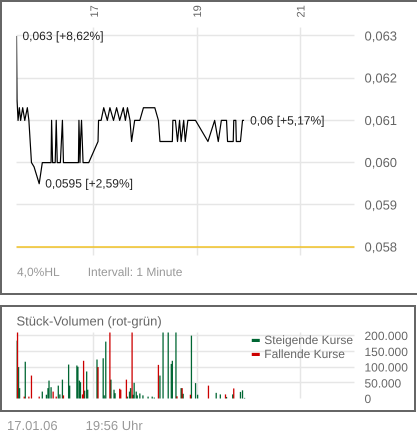 This screenshot has height=443, width=417. I want to click on y-tick-label: 150.000, so click(386, 351).